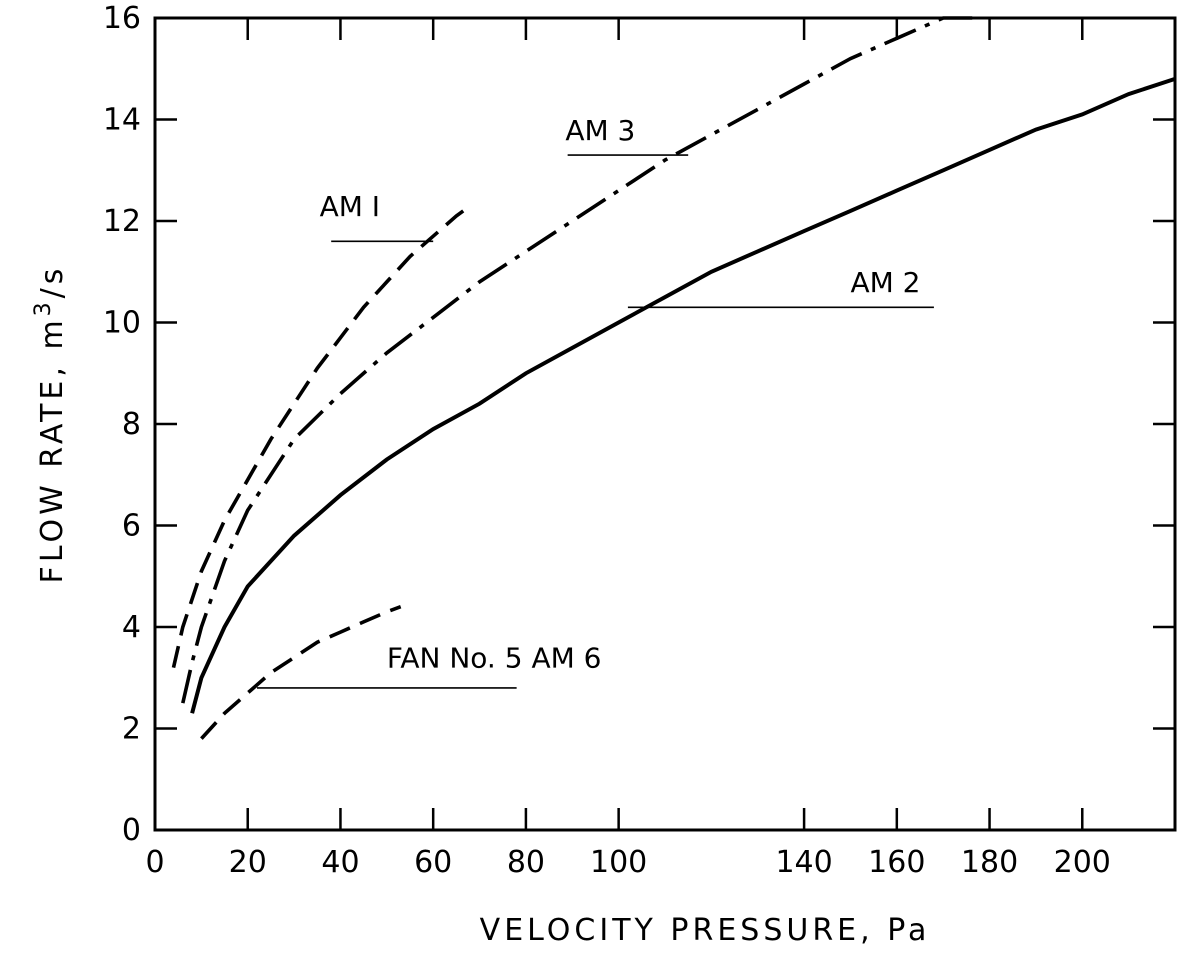 This screenshot has width=1177, height=959. Describe the element at coordinates (340, 862) in the screenshot. I see `x-tick-label: 40` at that location.